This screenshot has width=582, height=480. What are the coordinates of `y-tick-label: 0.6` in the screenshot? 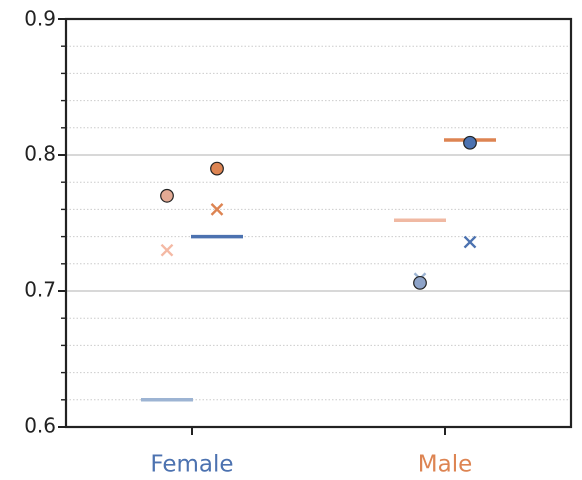 It's located at (40, 426).